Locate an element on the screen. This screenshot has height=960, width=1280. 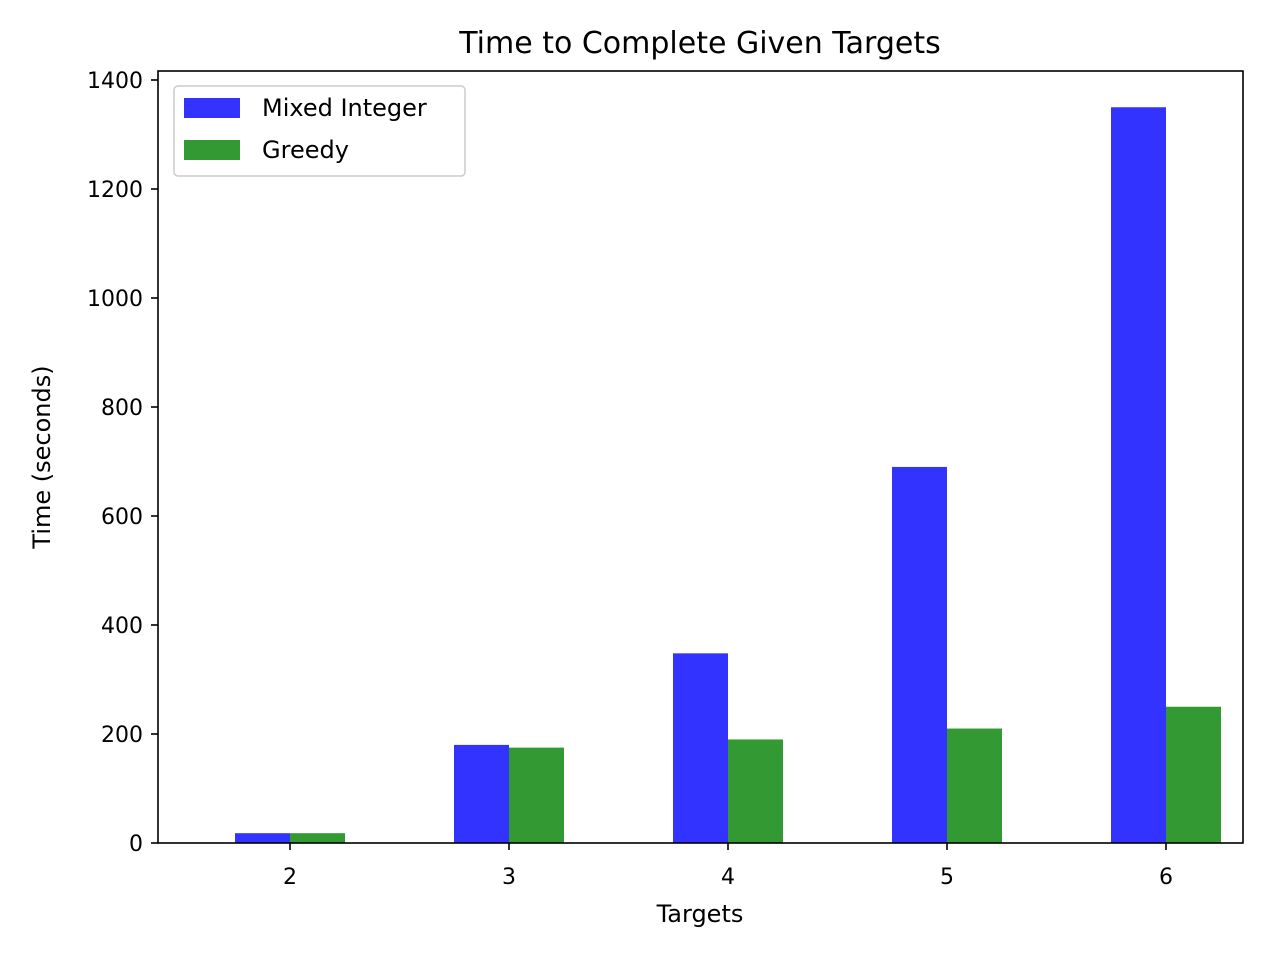
y-tick-label: 400 is located at coordinates (122, 626).